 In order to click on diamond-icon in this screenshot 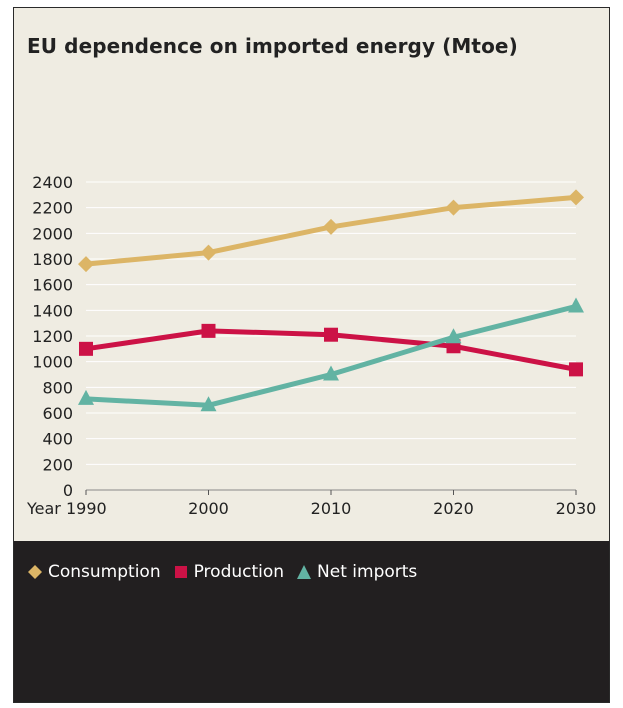, I will do `click(35, 572)`.